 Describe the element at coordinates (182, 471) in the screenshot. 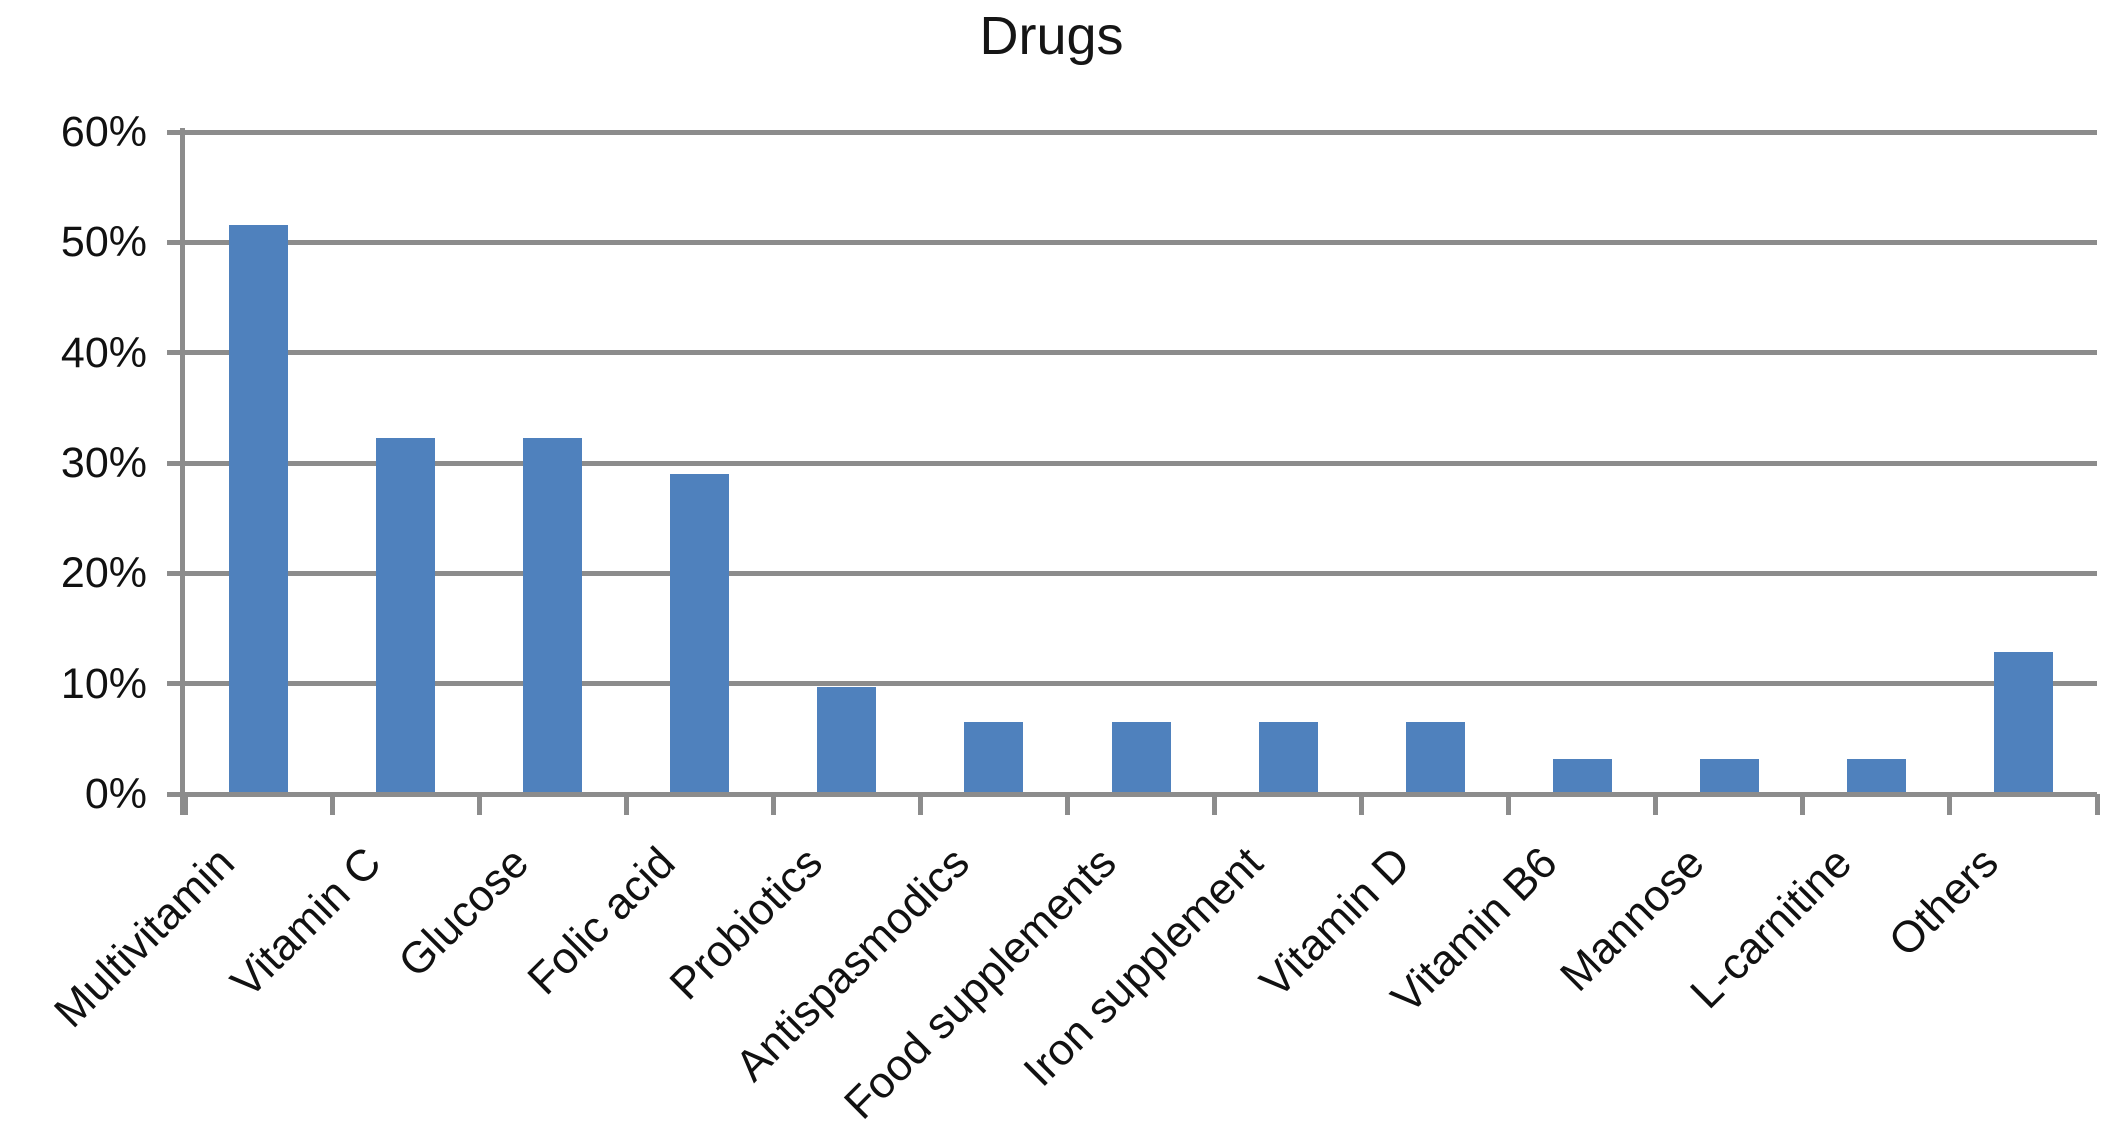

I see `y-axis-line` at that location.